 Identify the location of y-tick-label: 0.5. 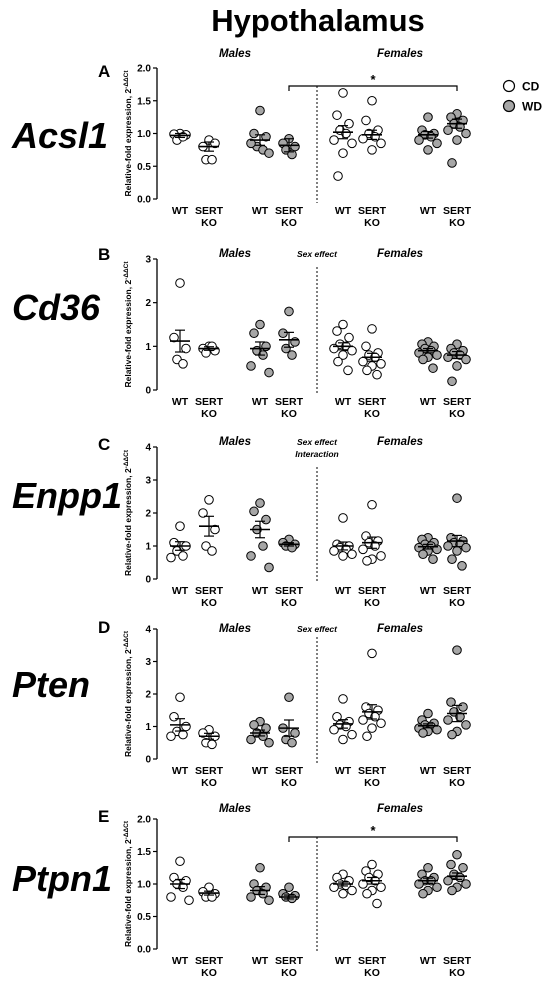
(144, 917).